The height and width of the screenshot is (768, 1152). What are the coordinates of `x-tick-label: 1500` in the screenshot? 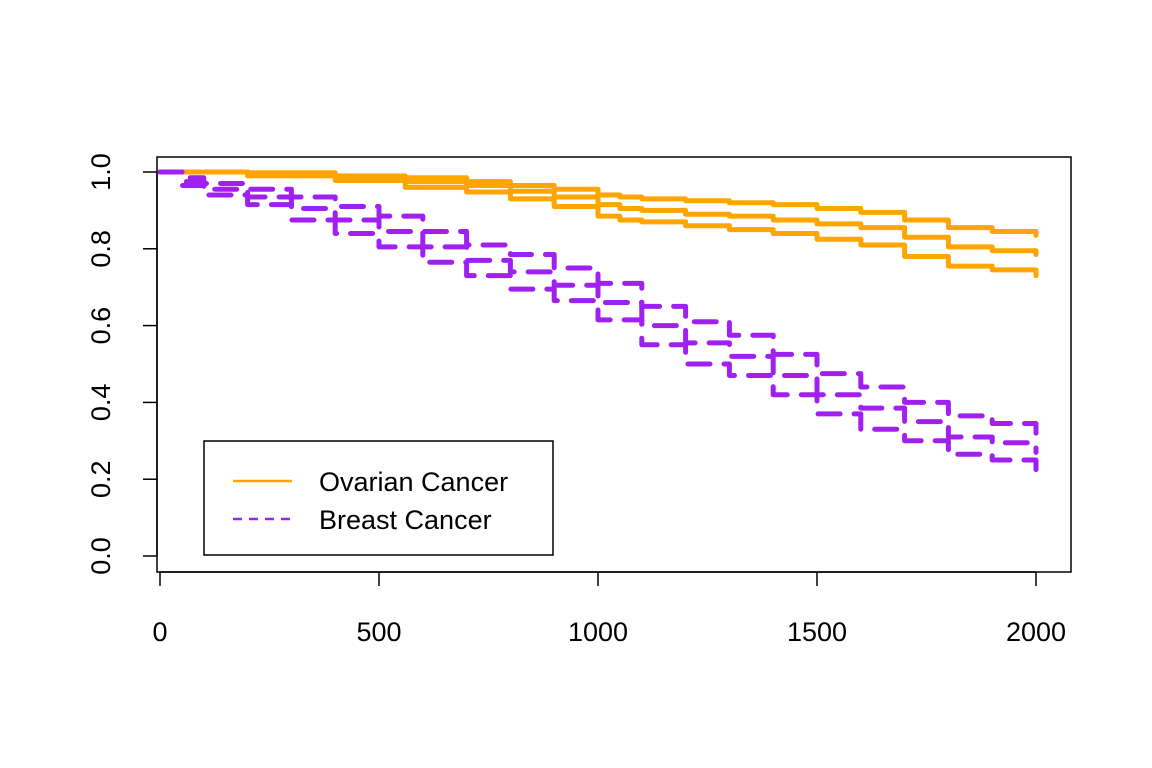 It's located at (817, 632).